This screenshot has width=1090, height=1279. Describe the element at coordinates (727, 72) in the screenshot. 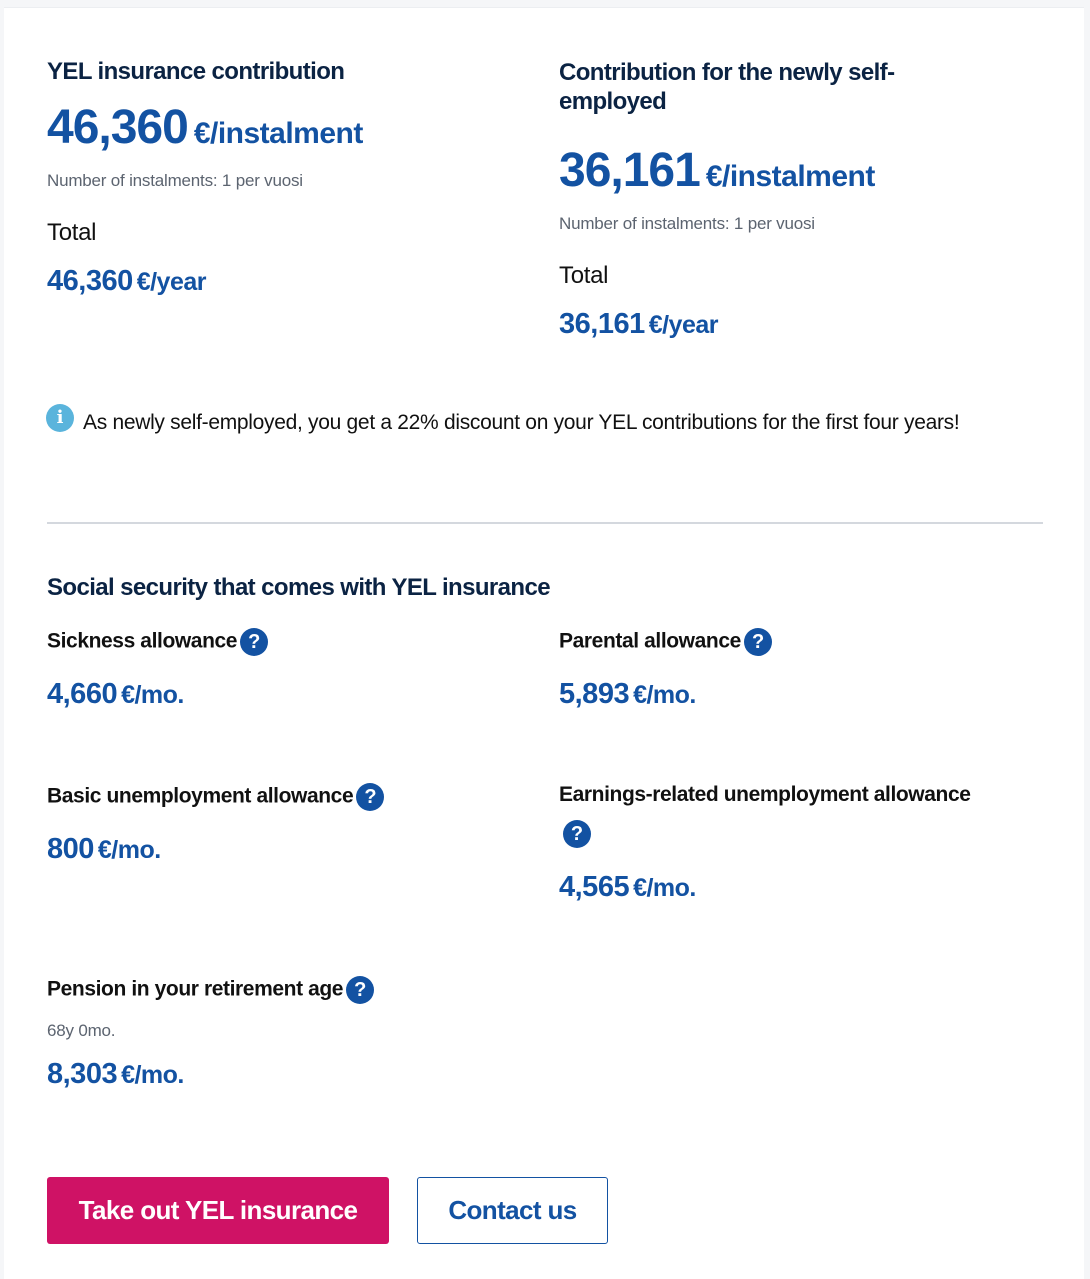

I see `title-line: Contribution for the newly self-` at that location.